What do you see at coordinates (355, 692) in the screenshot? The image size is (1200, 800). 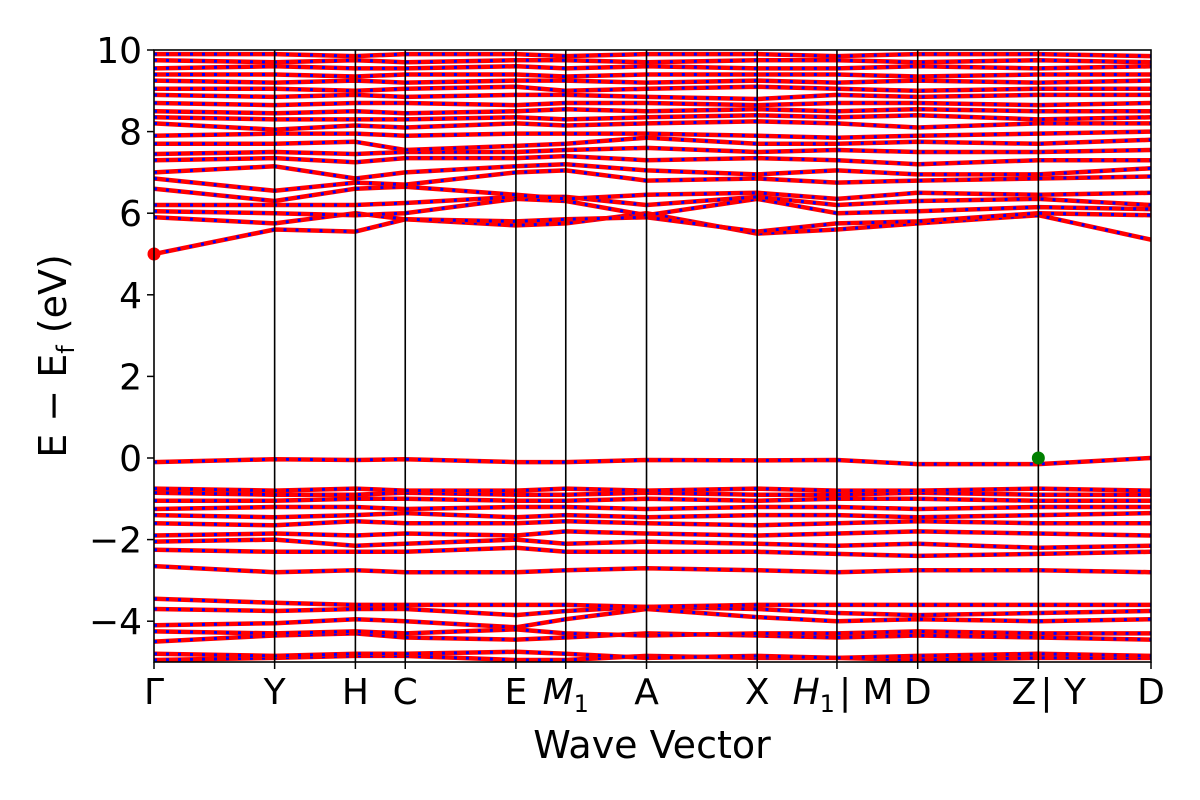 I see `x-tick-label: H` at bounding box center [355, 692].